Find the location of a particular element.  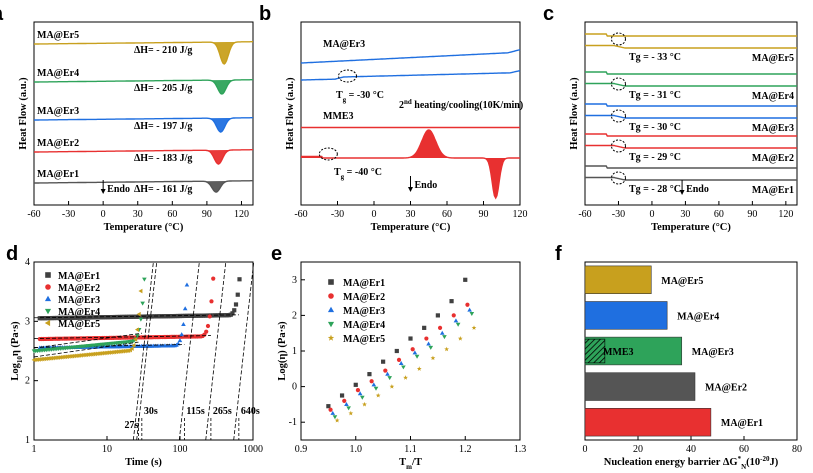

x-tick-label: 0 is located at coordinates (103, 214).